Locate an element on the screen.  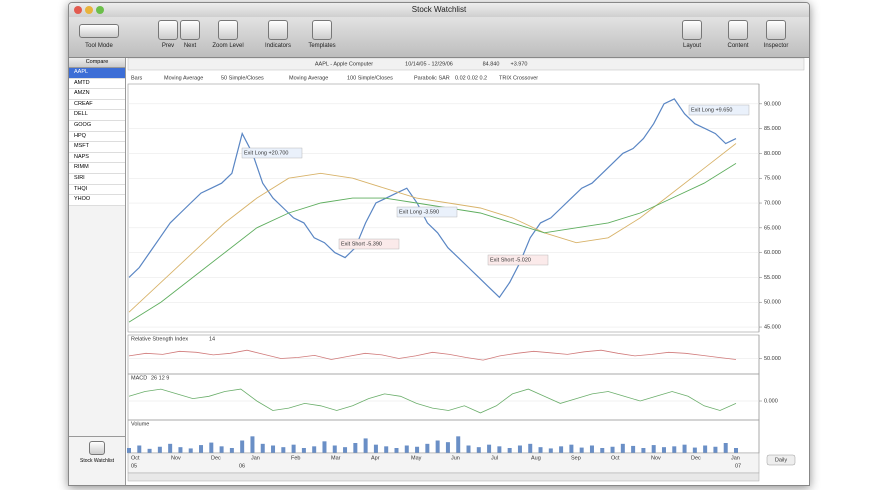
symbol-item: AMTD is located at coordinates (97, 84).